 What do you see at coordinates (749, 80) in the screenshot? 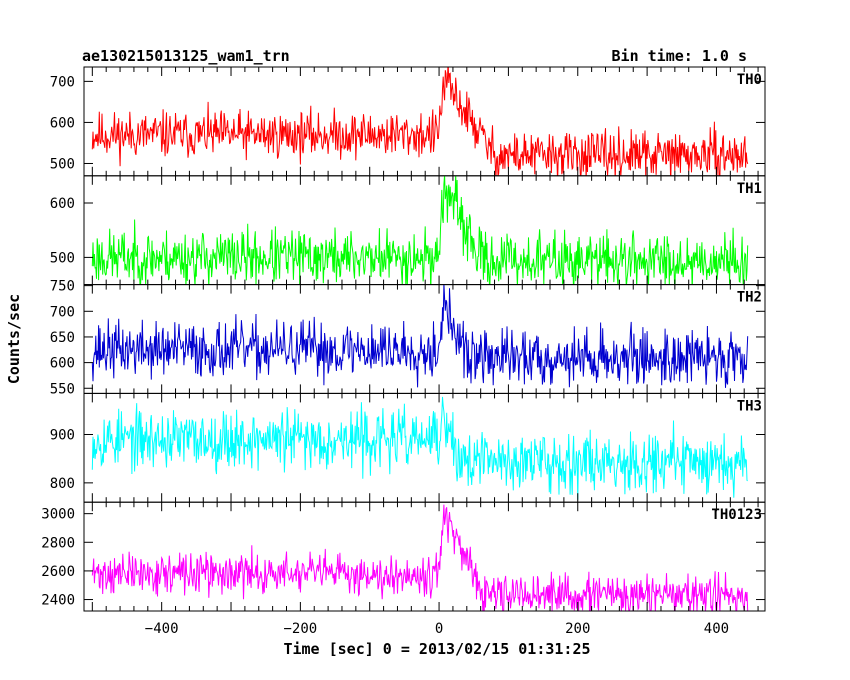
I see `panel-label: TH0` at bounding box center [749, 80].